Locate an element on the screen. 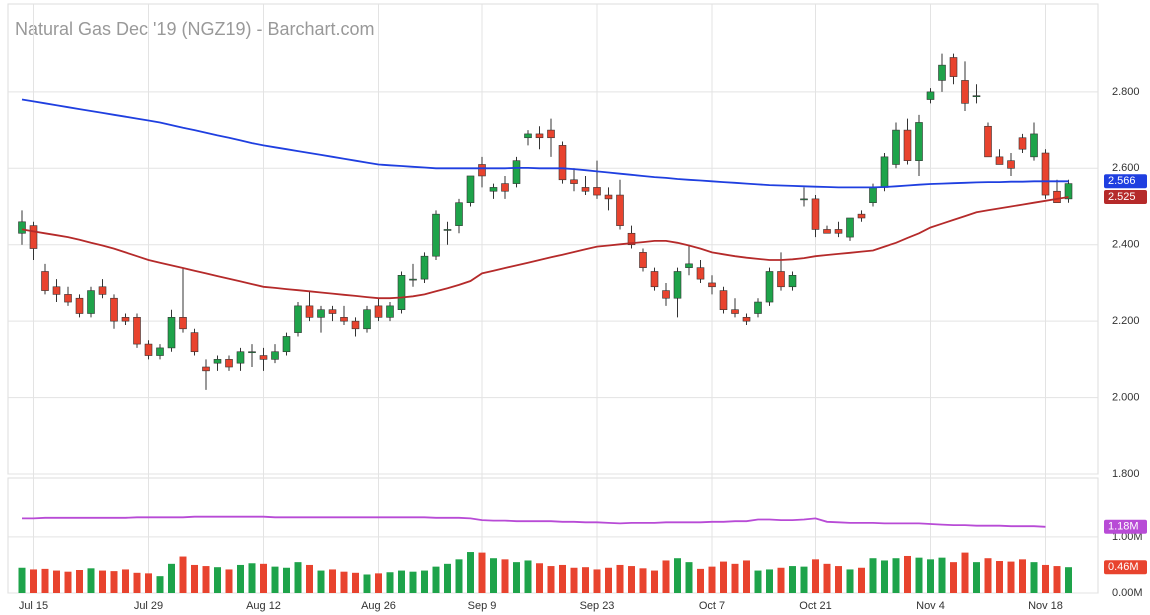  x-tick-label: Nov 18 is located at coordinates (1045, 606).